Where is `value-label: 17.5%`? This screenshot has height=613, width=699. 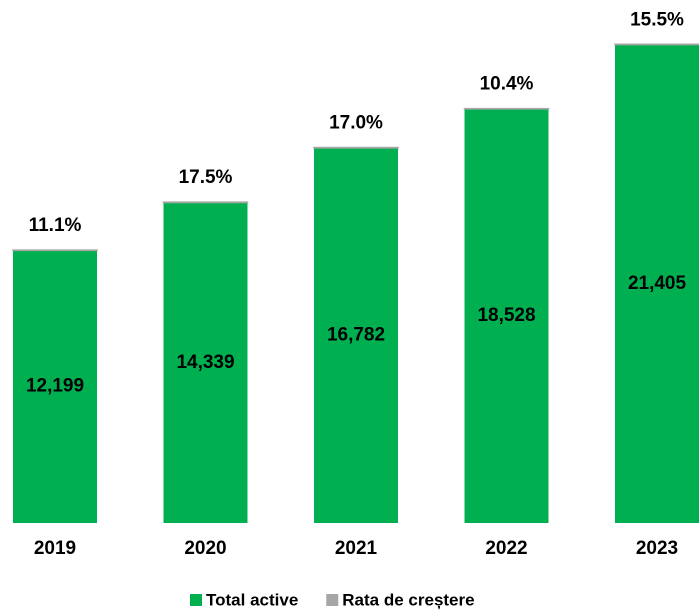
value-label: 17.5% is located at coordinates (206, 177).